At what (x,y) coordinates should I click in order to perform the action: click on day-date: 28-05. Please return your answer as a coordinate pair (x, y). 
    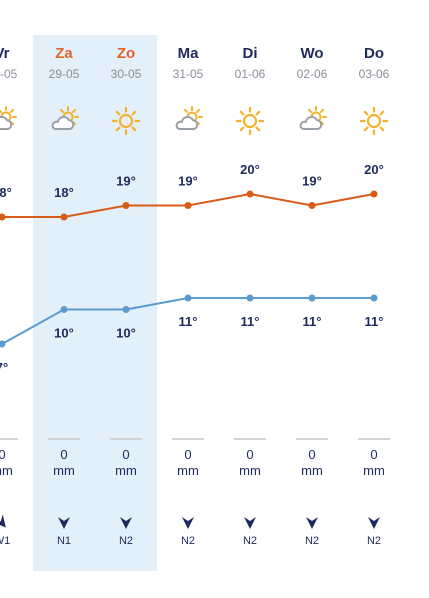
    Looking at the image, I should click on (9, 74).